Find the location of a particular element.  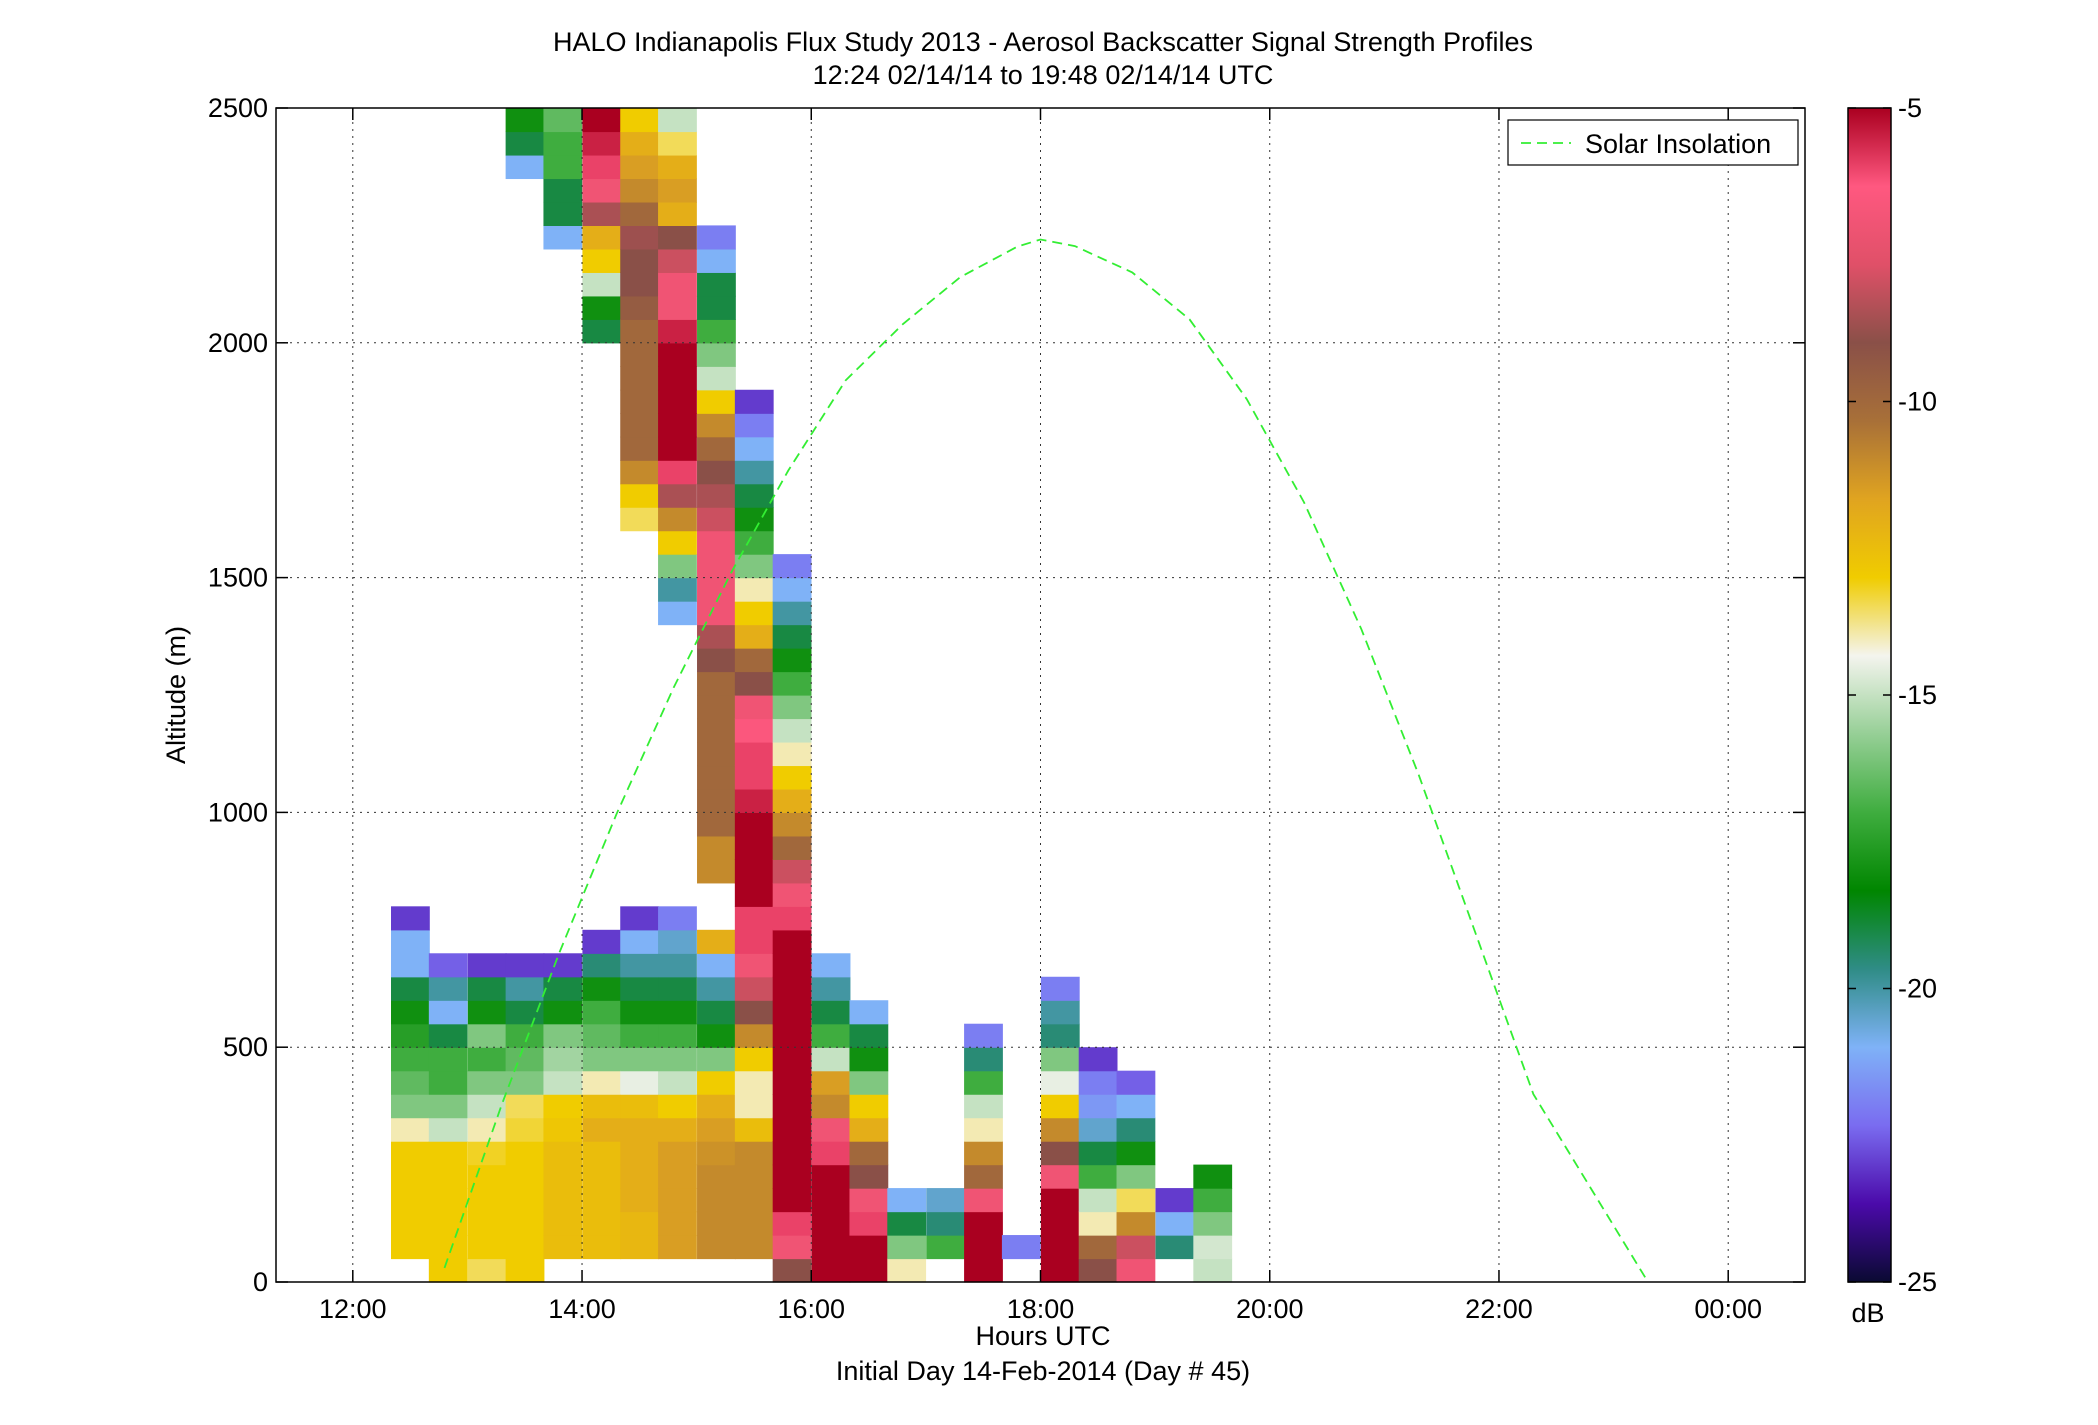

x-tick-label: 16:00 is located at coordinates (811, 1309).